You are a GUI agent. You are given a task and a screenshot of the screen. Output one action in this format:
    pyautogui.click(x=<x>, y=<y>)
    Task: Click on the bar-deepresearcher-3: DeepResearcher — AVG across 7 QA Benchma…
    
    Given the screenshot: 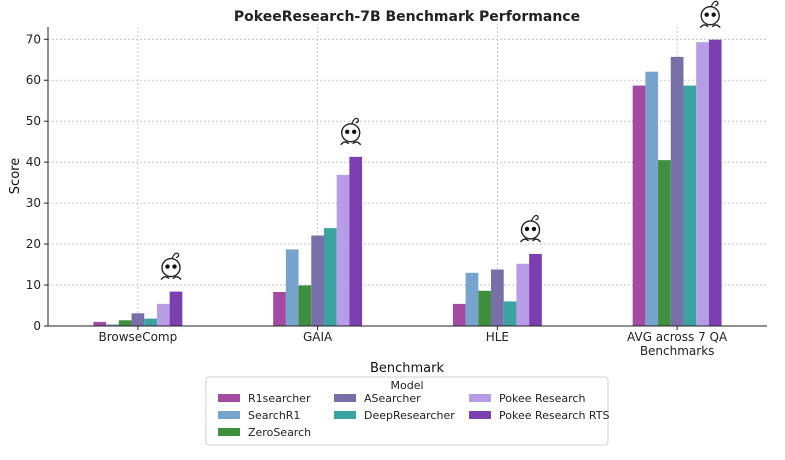 What is the action you would take?
    pyautogui.click(x=690, y=205)
    